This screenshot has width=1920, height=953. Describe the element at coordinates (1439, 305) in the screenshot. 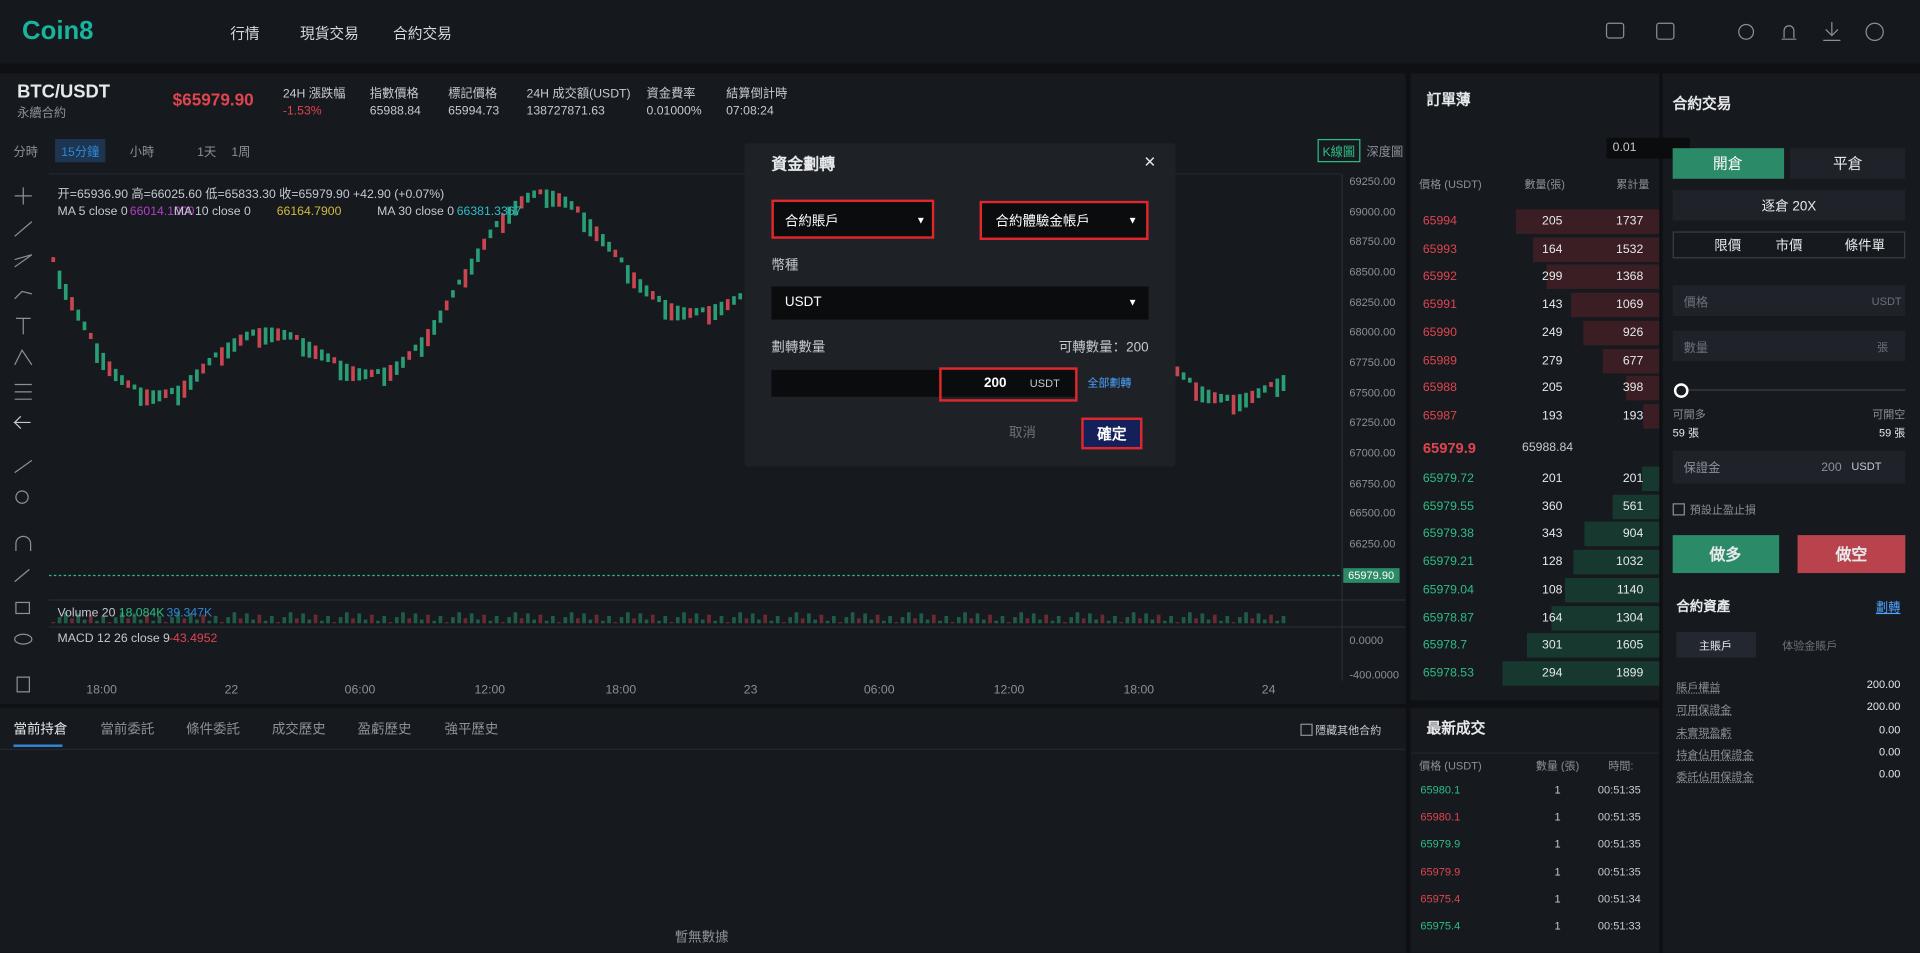

I see `book-price: 65991` at that location.